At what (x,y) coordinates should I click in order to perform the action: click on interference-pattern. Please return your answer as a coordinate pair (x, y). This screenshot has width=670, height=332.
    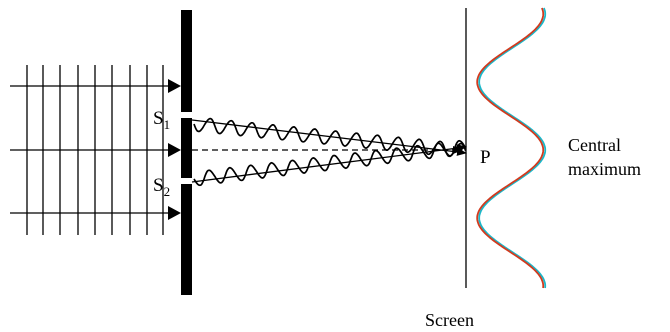
    Looking at the image, I should click on (511, 148).